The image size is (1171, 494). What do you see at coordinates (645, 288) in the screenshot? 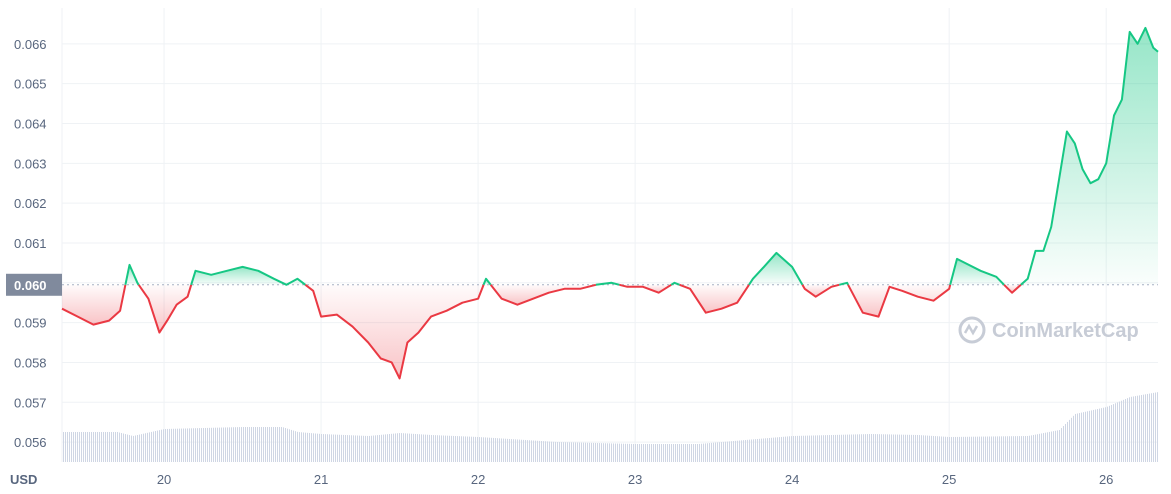
I see `price-line-down` at bounding box center [645, 288].